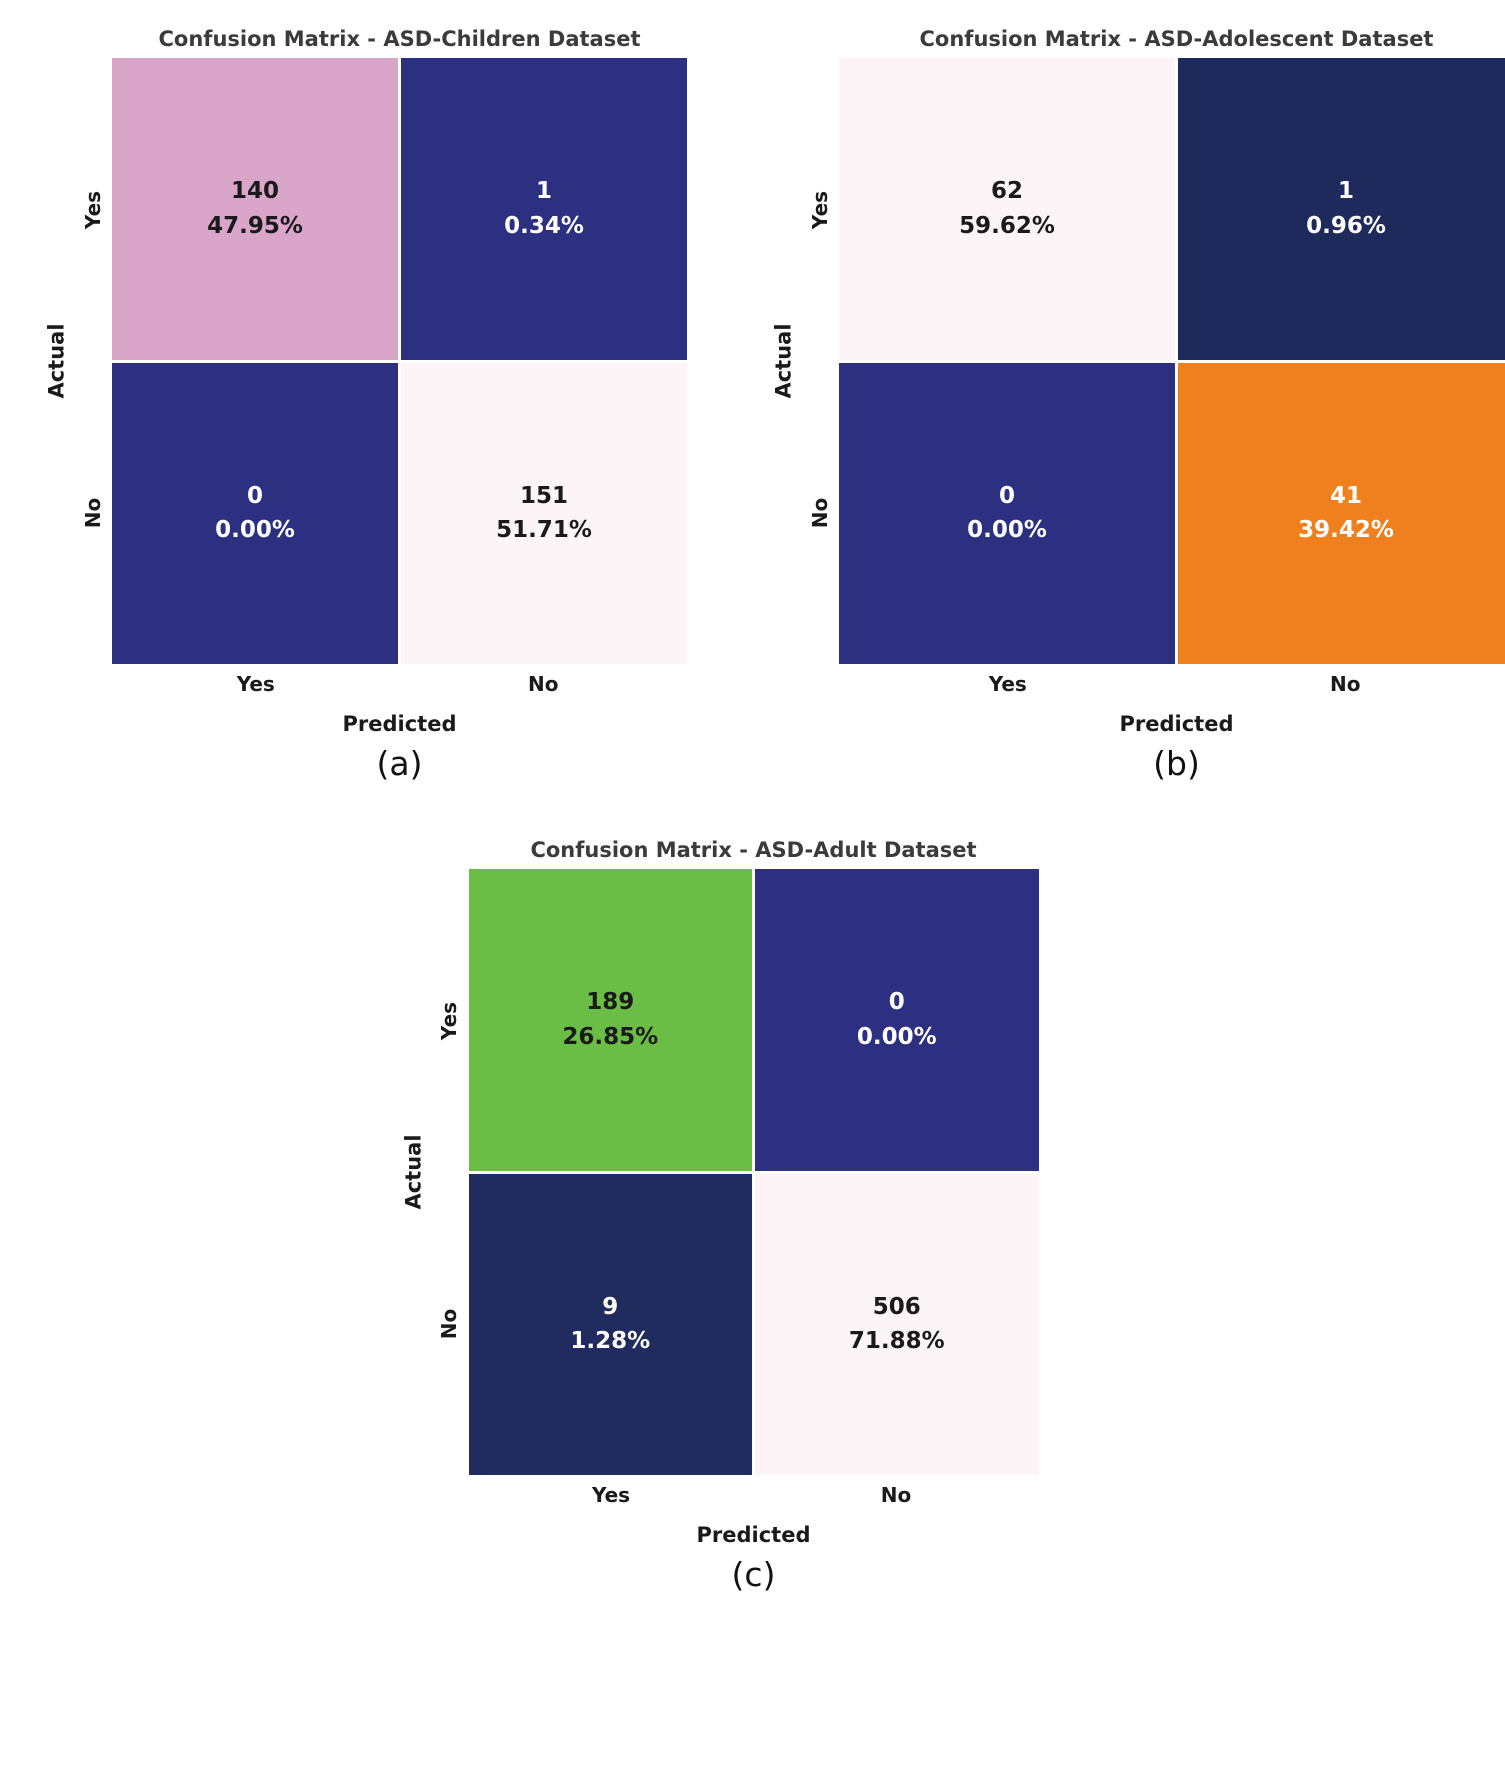  What do you see at coordinates (610, 1306) in the screenshot?
I see `cell-count: 9` at bounding box center [610, 1306].